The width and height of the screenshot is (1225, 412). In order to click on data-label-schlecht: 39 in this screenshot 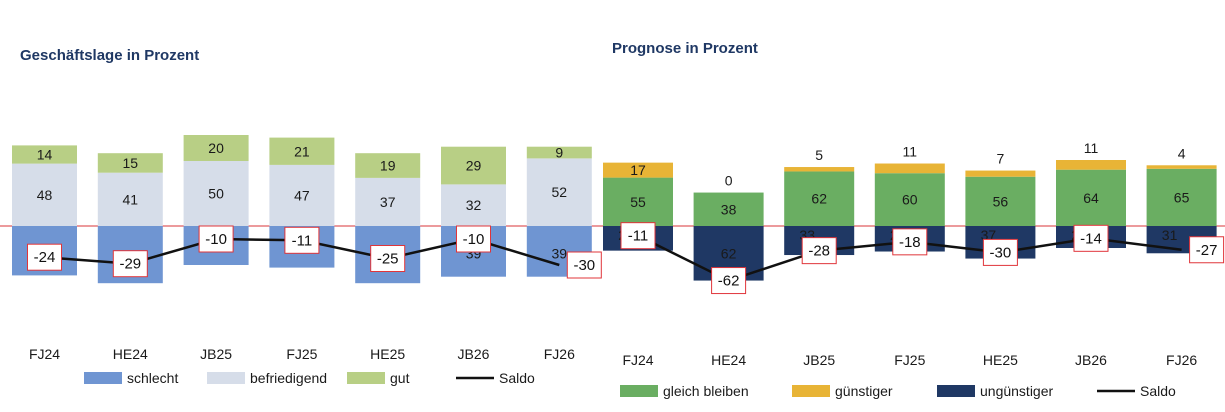, I will do `click(560, 254)`.